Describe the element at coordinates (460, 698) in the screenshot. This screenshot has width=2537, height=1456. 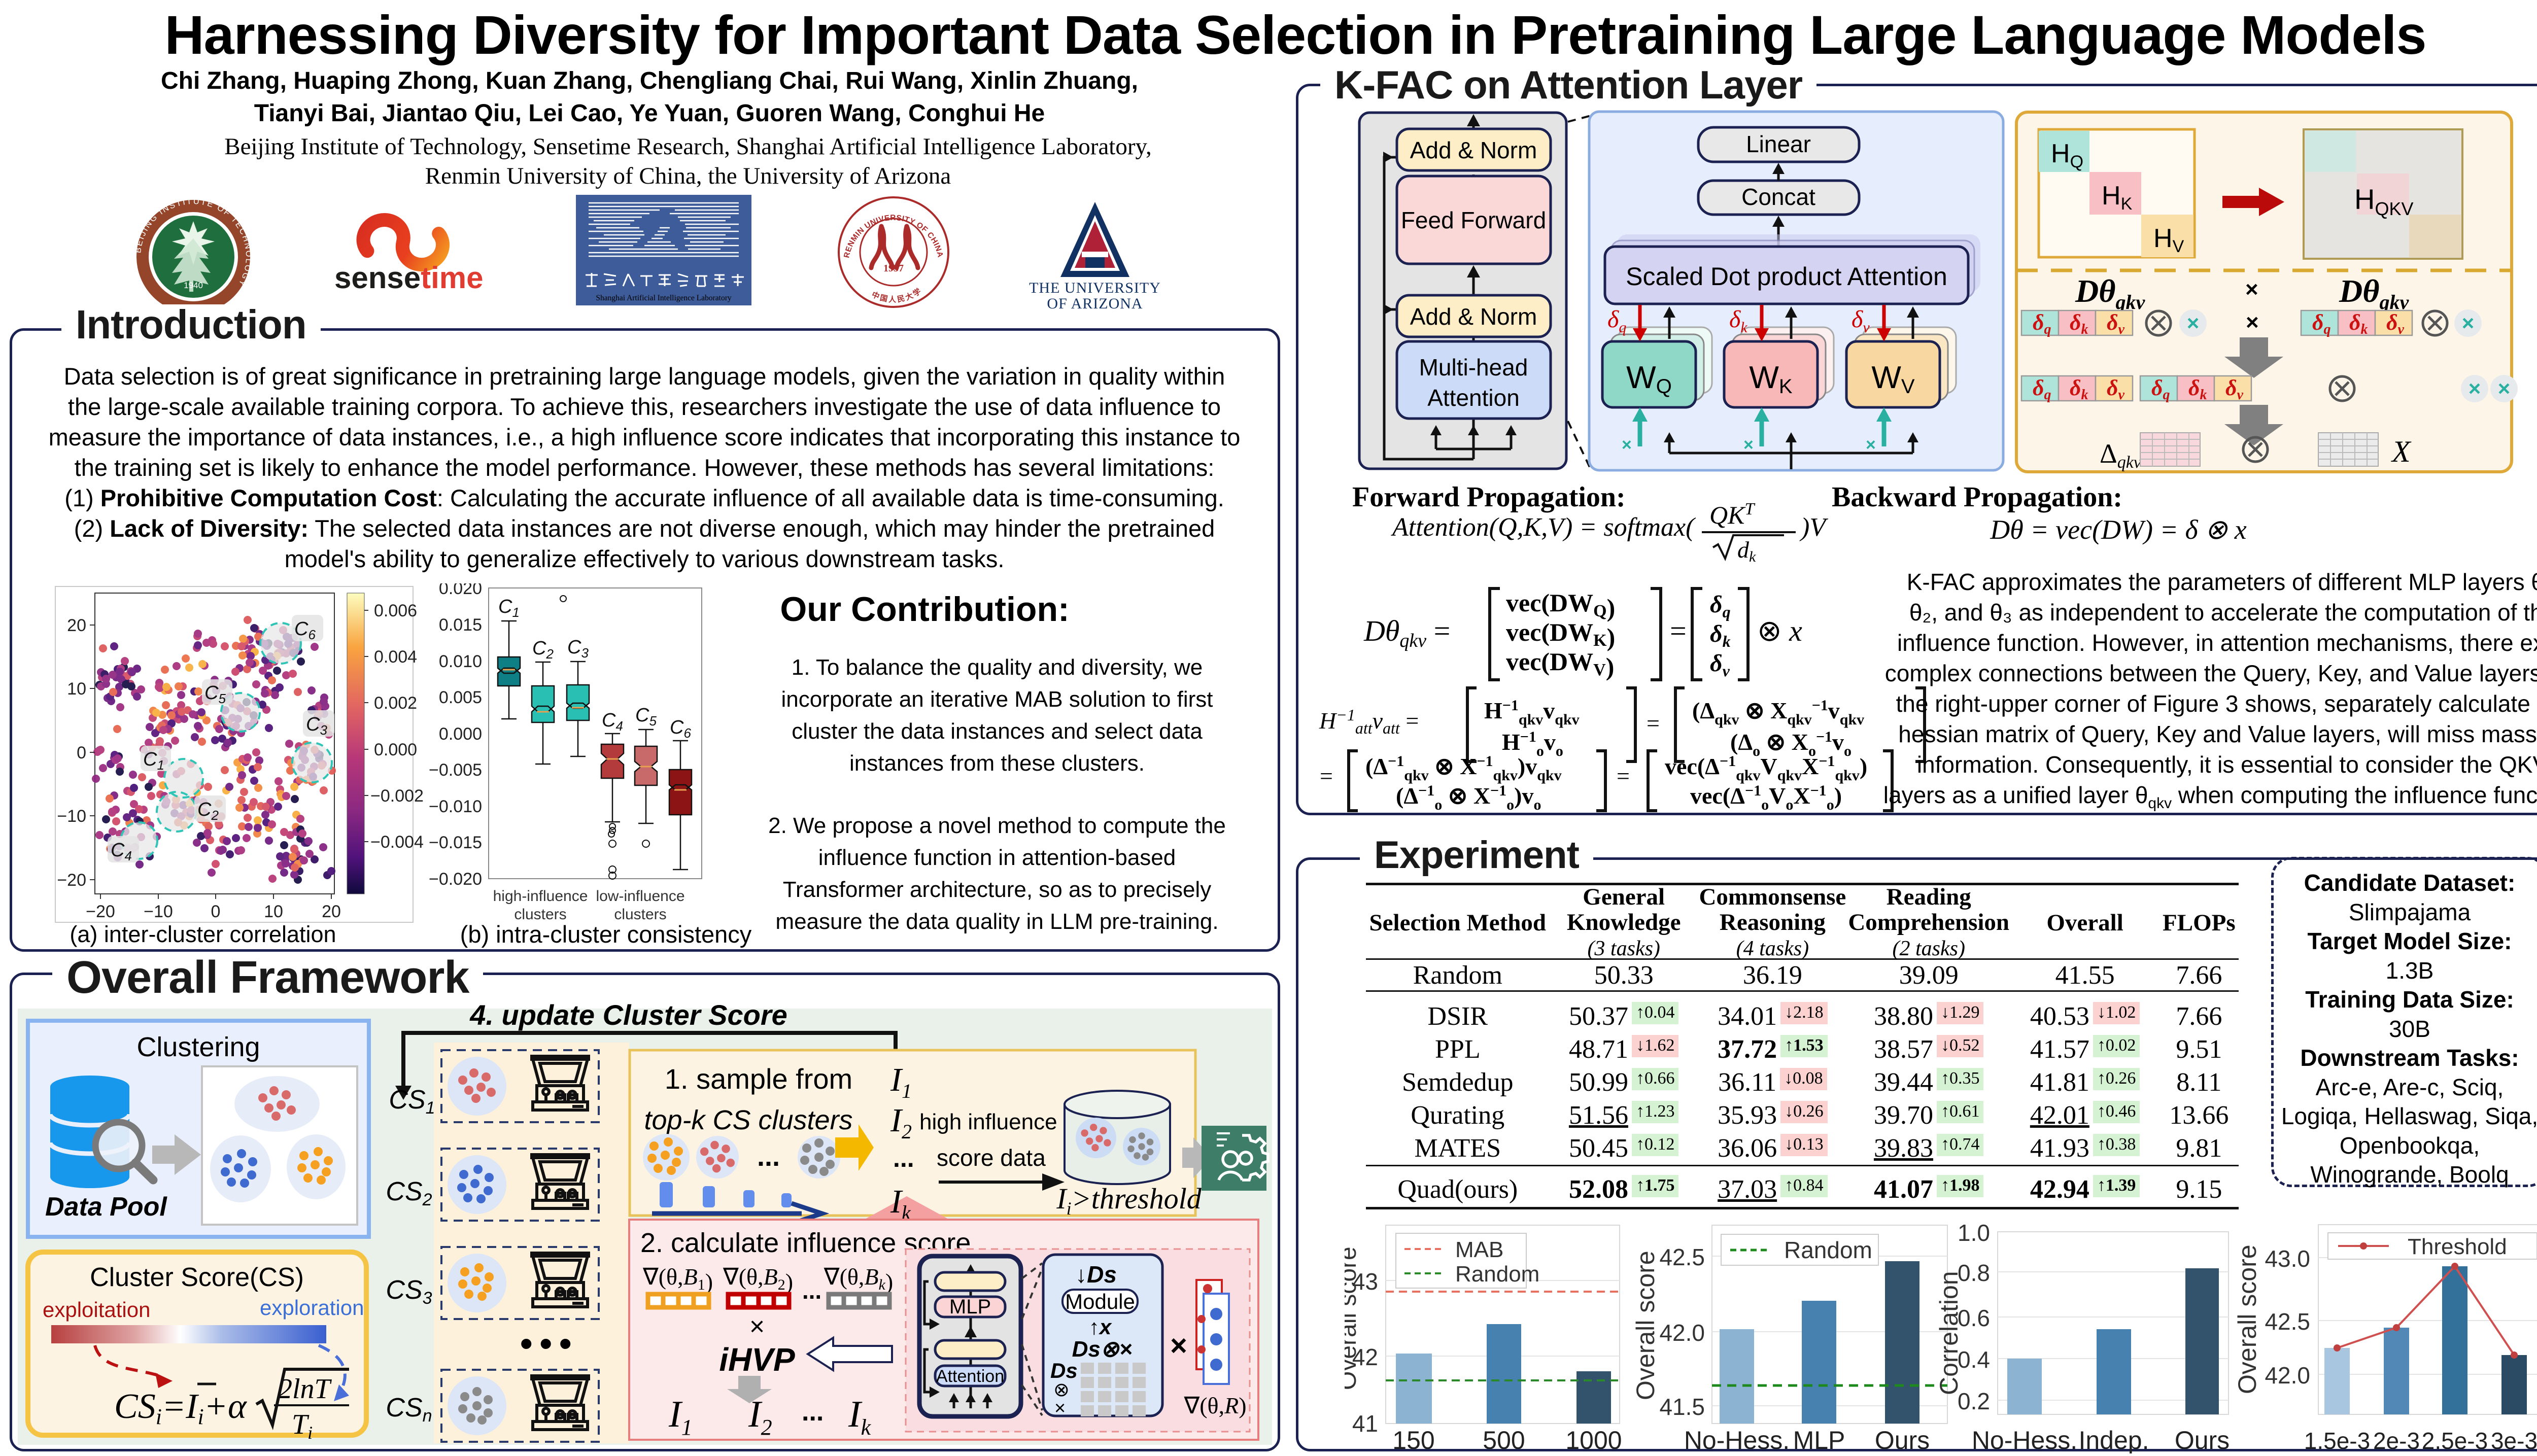
I see `svg-text: 0.005` at that location.